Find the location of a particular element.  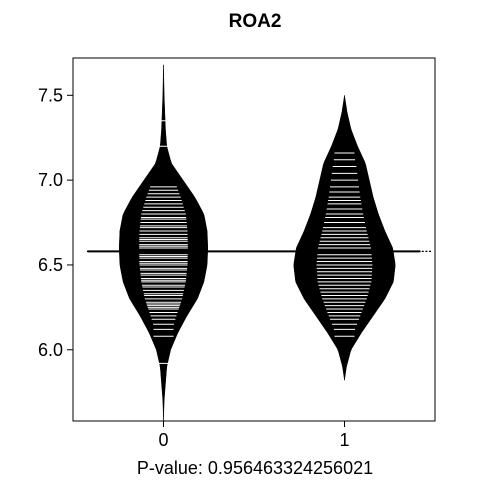

bean-1-observations is located at coordinates (344, 244).